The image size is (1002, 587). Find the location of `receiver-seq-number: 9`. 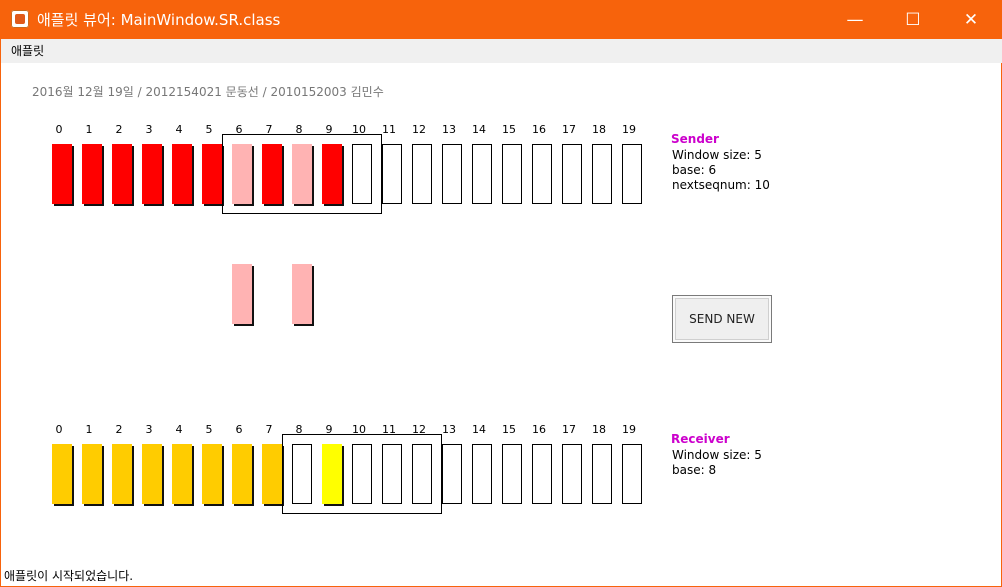

receiver-seq-number: 9 is located at coordinates (329, 429).